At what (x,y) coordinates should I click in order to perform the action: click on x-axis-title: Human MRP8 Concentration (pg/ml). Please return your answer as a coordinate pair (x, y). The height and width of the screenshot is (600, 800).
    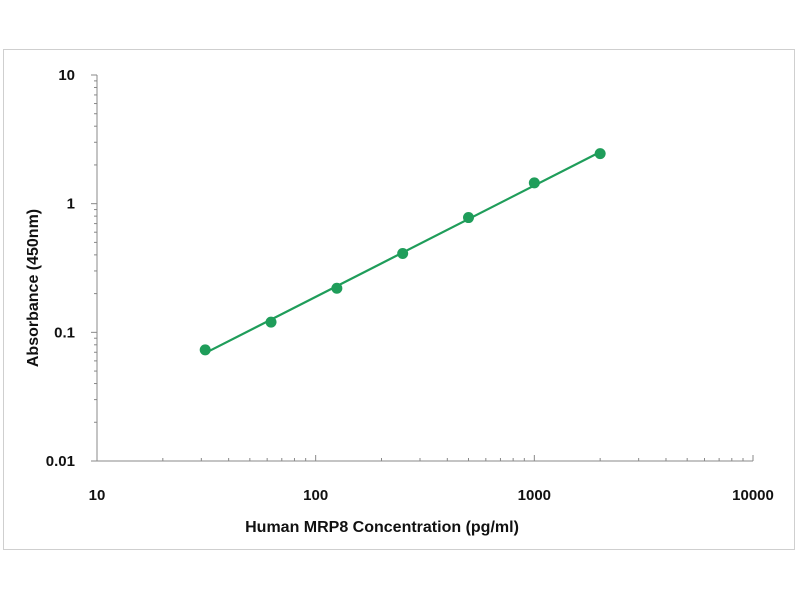
    Looking at the image, I should click on (382, 527).